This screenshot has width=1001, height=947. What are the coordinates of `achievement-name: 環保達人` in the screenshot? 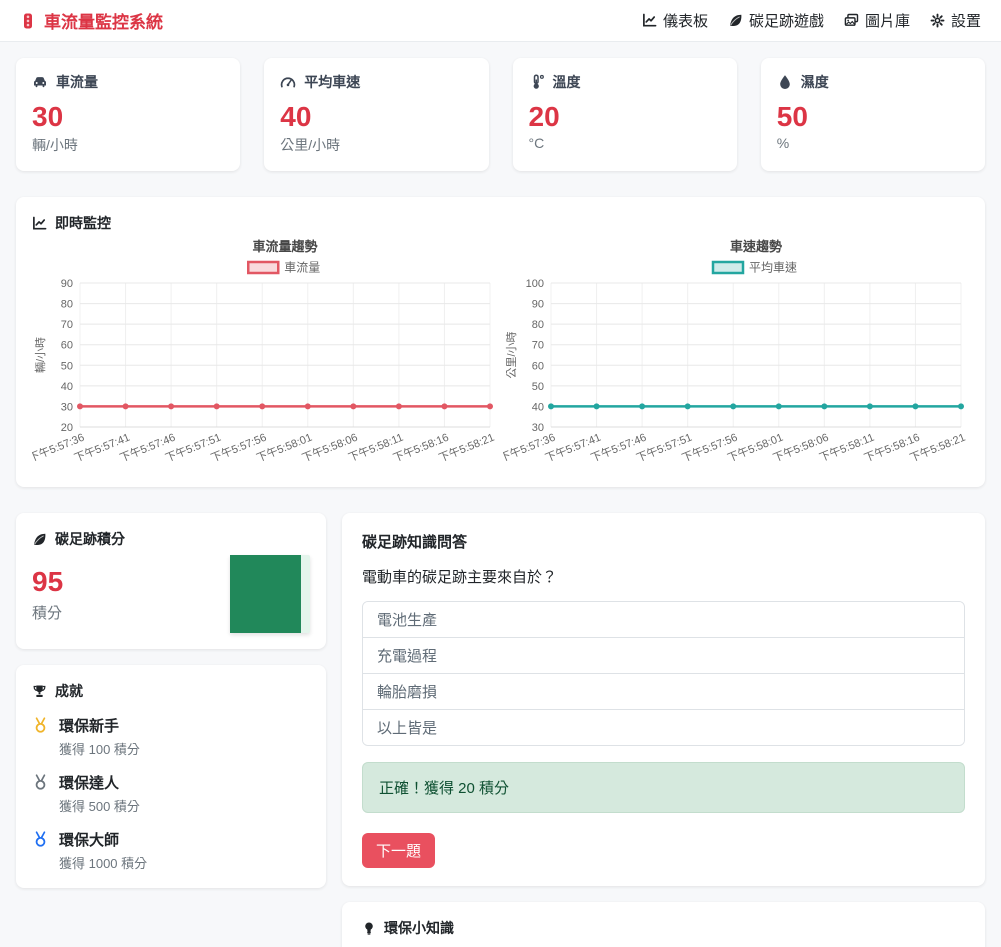 It's located at (89, 784).